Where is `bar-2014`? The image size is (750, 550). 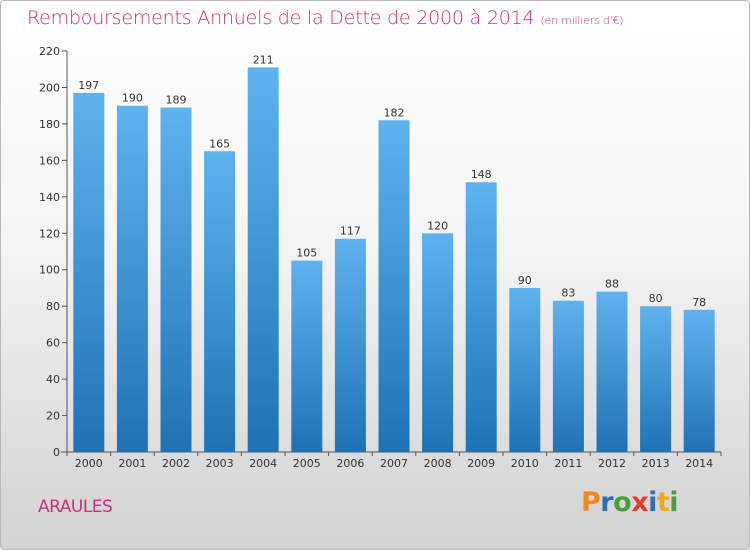
bar-2014 is located at coordinates (699, 380).